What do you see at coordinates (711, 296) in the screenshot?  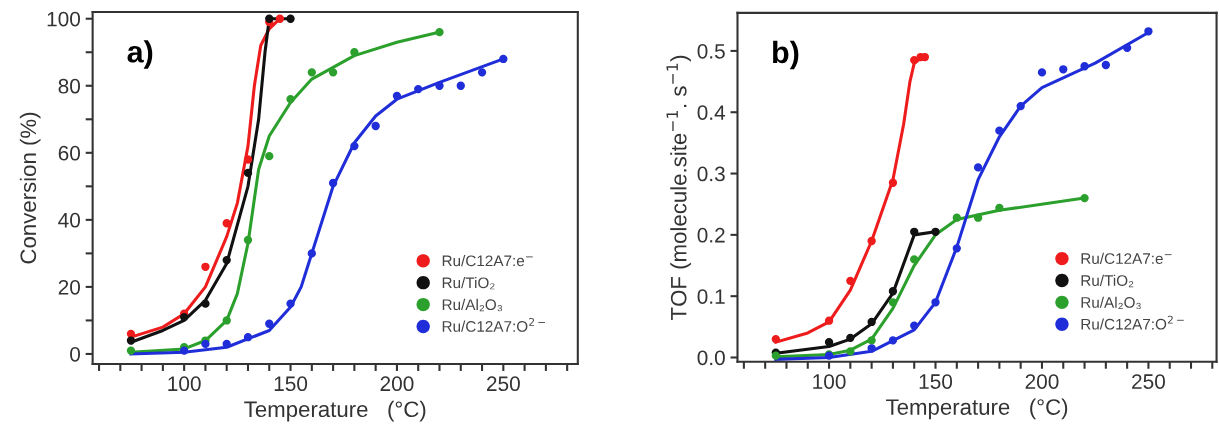 I see `y-tick-label: 0.1` at bounding box center [711, 296].